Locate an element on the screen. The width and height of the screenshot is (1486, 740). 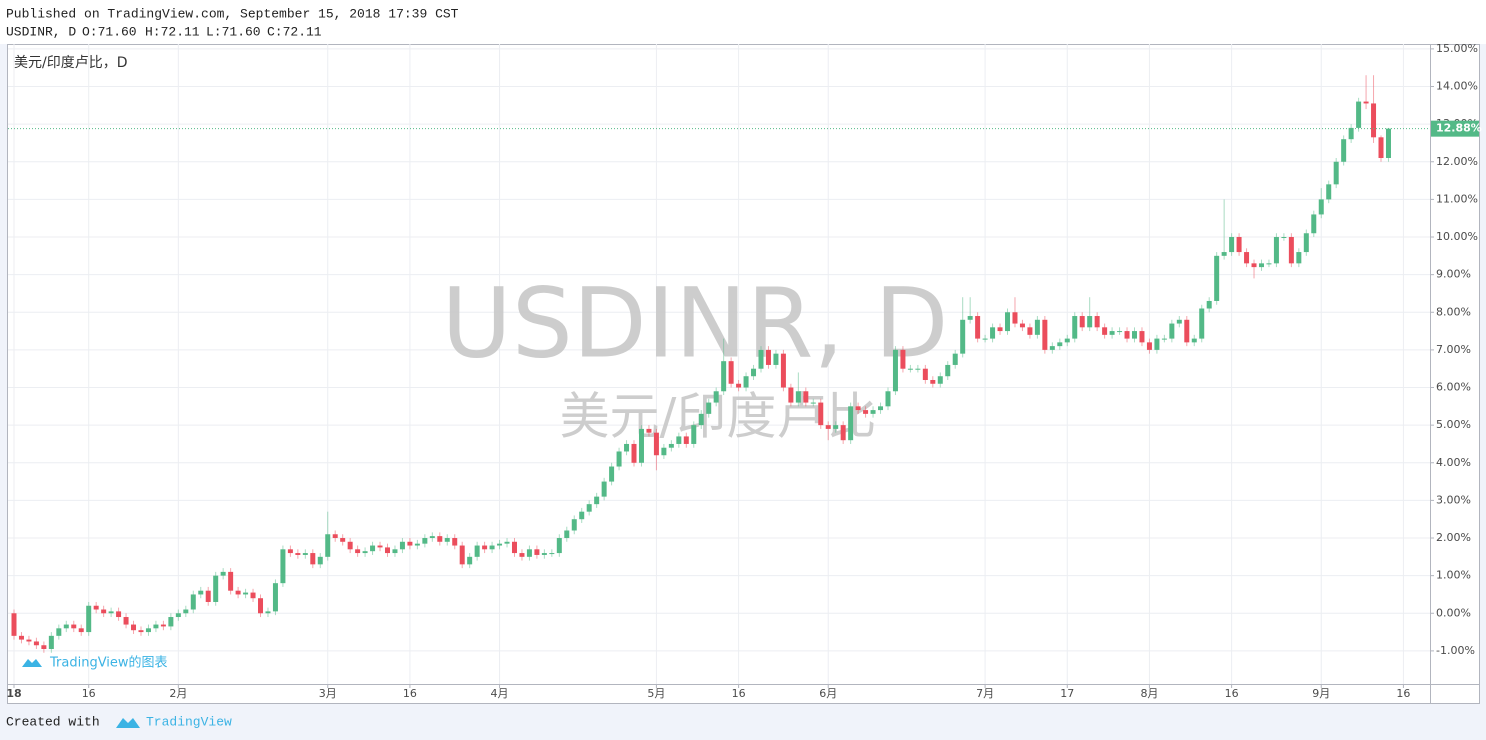
y-tick-label: 14.00% is located at coordinates (1457, 86).